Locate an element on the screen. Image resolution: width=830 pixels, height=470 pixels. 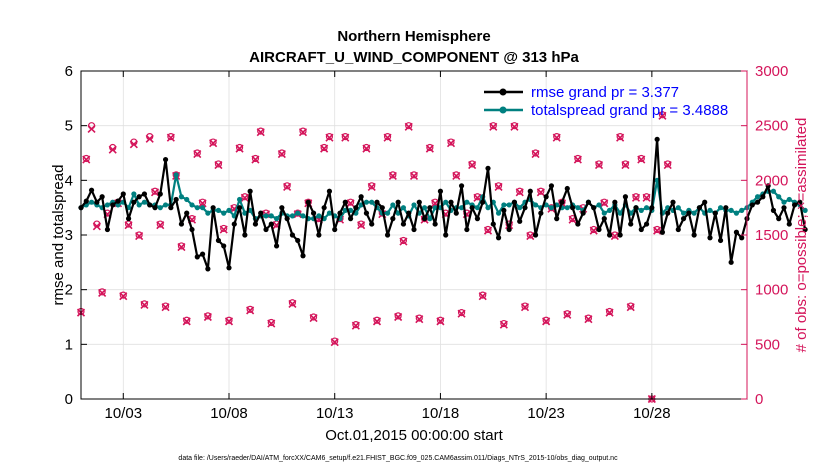
x-axis-label: Oct.01,2015 00:00:00 start is located at coordinates (414, 435).